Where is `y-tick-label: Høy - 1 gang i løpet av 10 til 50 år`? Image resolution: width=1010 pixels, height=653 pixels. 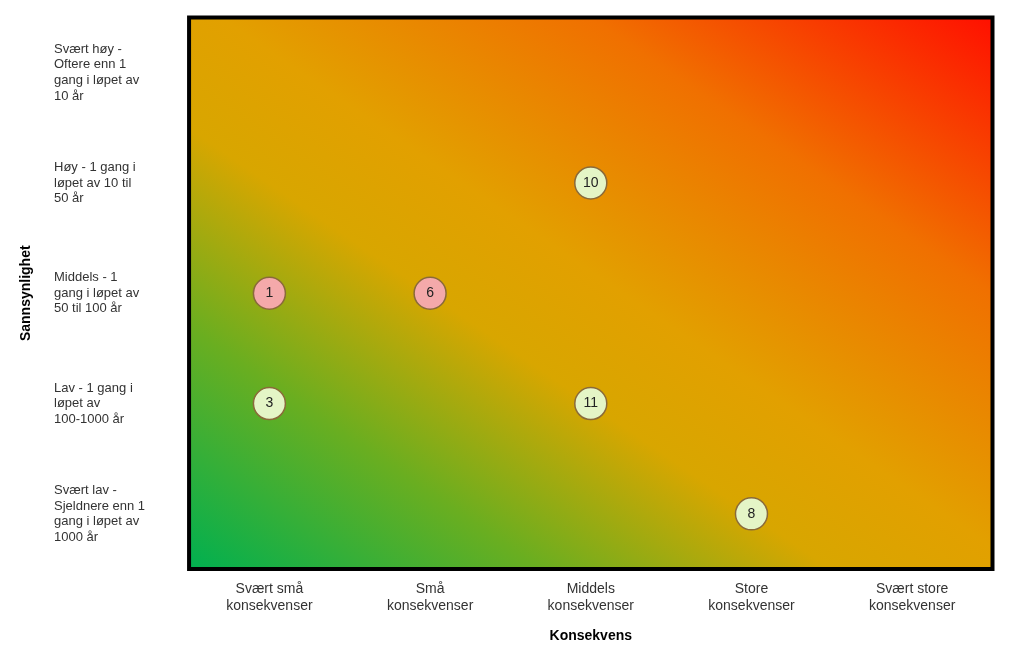 y-tick-label: Høy - 1 gang i løpet av 10 til 50 år is located at coordinates (95, 182).